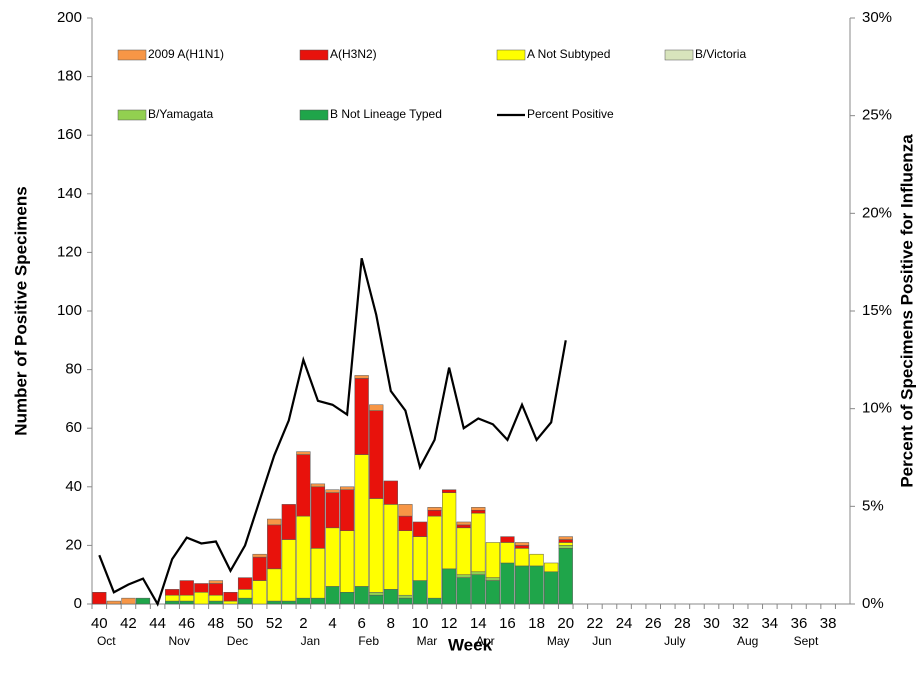 Image resolution: width=922 pixels, height=680 pixels. Describe the element at coordinates (507, 623) in the screenshot. I see `x-tick-label: 16` at that location.